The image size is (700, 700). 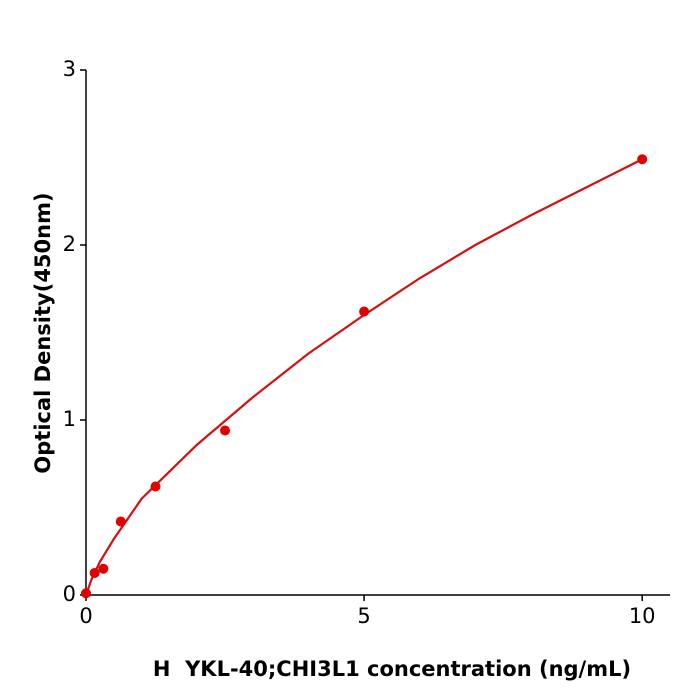 What do you see at coordinates (642, 616) in the screenshot?
I see `x-tick-label: 10` at bounding box center [642, 616].